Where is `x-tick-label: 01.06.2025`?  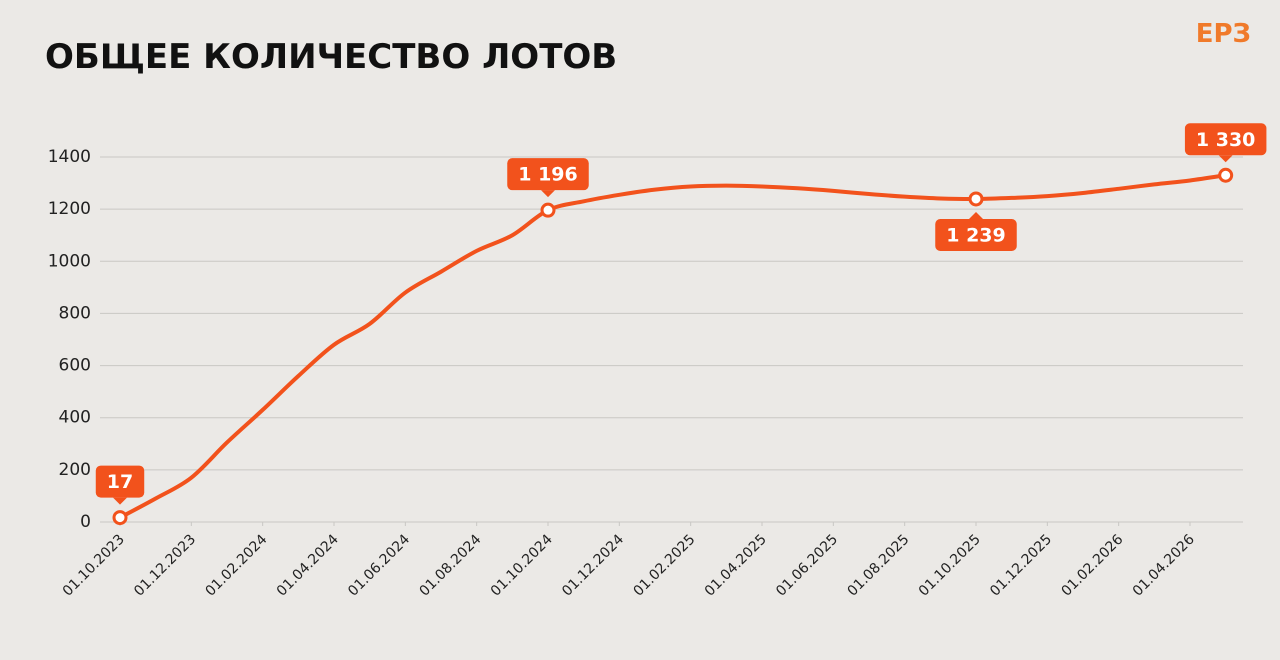 x-tick-label: 01.06.2025 is located at coordinates (807, 566).